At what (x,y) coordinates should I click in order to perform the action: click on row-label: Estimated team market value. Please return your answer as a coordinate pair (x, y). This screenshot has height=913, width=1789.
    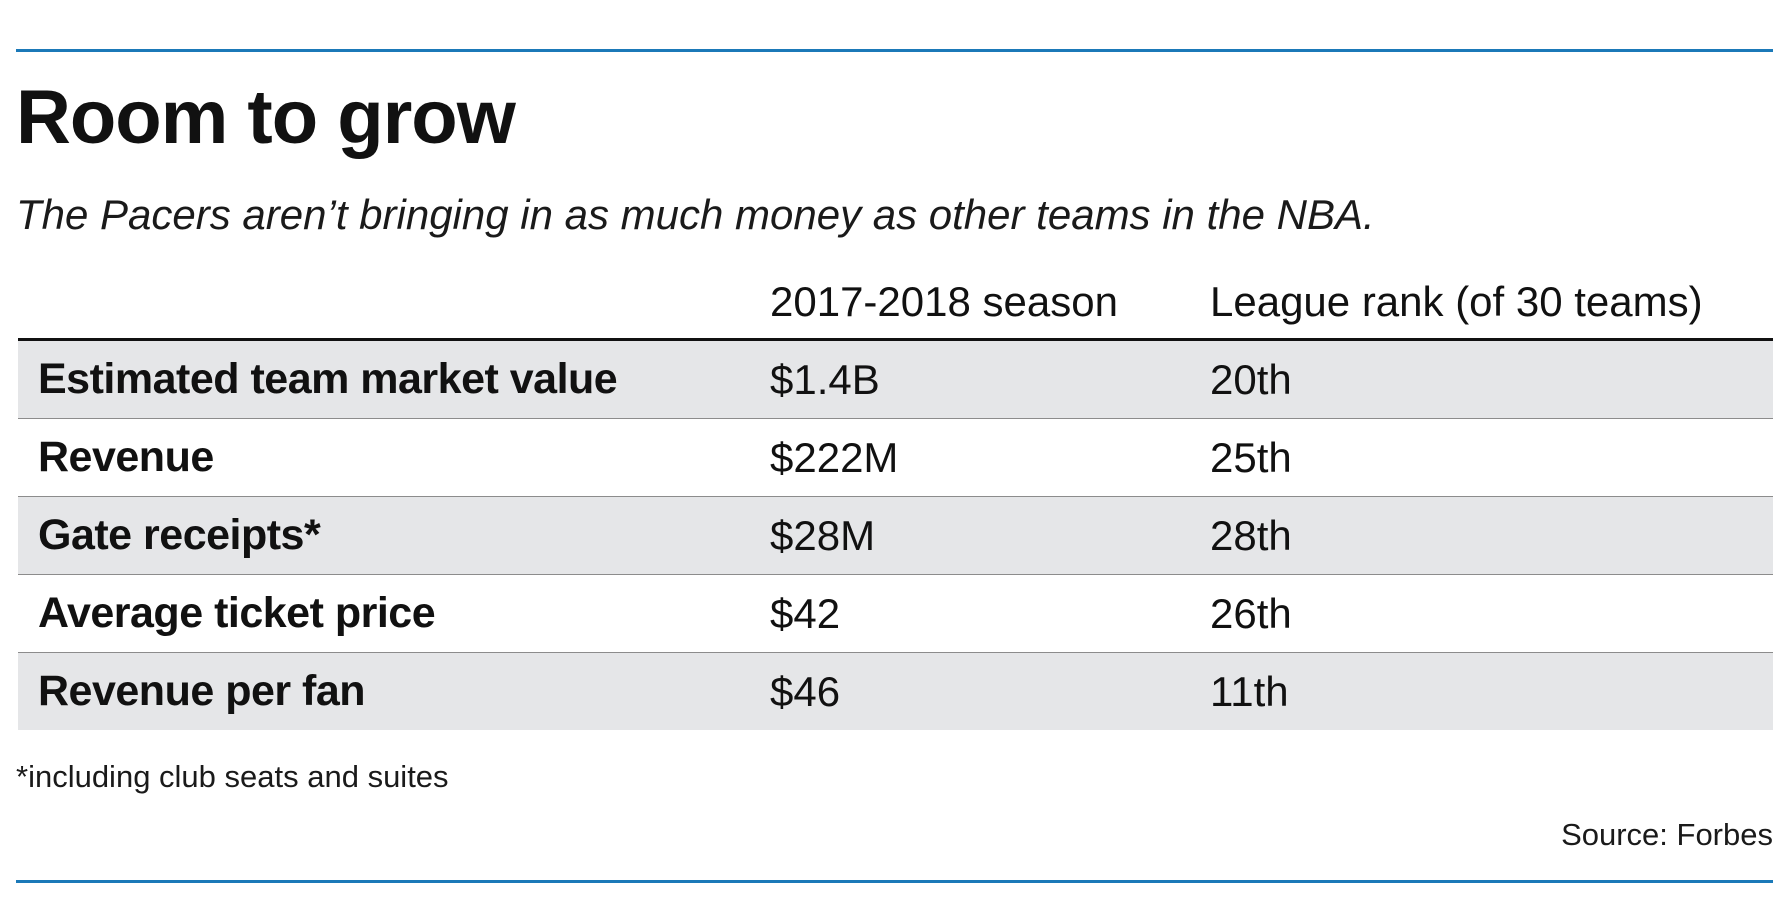
    Looking at the image, I should click on (385, 379).